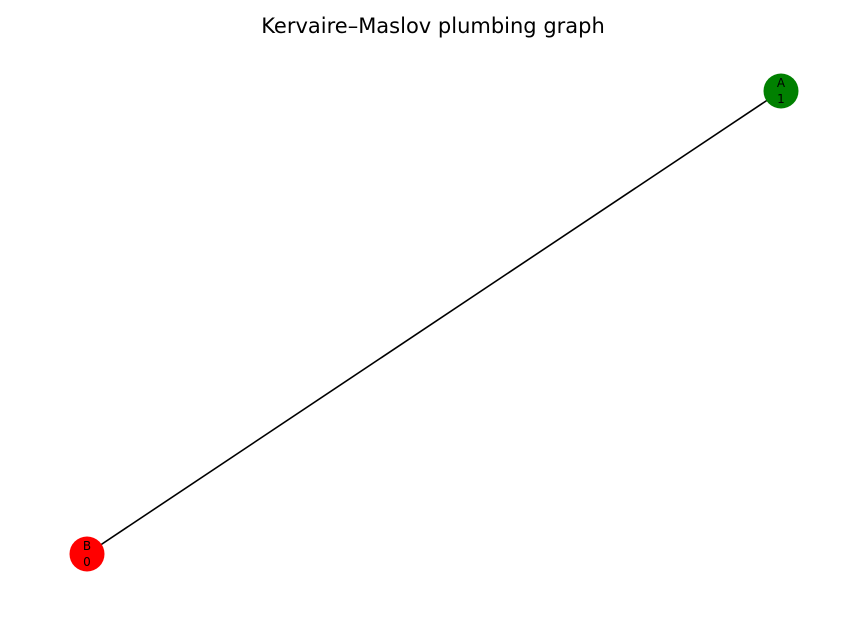 The width and height of the screenshot is (867, 617). What do you see at coordinates (87, 562) in the screenshot?
I see `node-b-value: 0` at bounding box center [87, 562].